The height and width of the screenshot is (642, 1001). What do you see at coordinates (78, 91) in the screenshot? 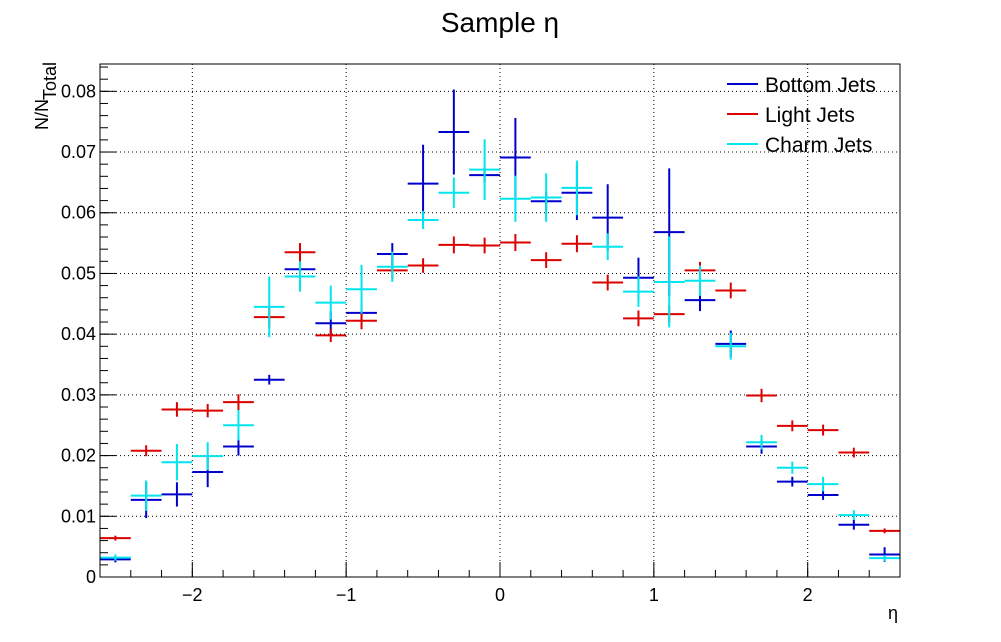
I see `y-tick-label: 0.08` at bounding box center [78, 91].